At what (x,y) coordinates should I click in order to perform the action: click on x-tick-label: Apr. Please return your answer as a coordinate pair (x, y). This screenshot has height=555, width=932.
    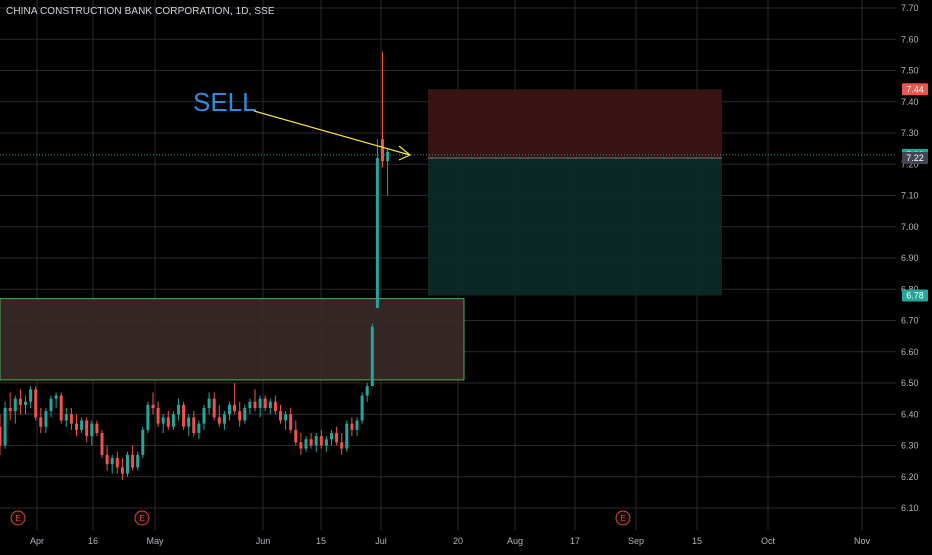
    Looking at the image, I should click on (37, 541).